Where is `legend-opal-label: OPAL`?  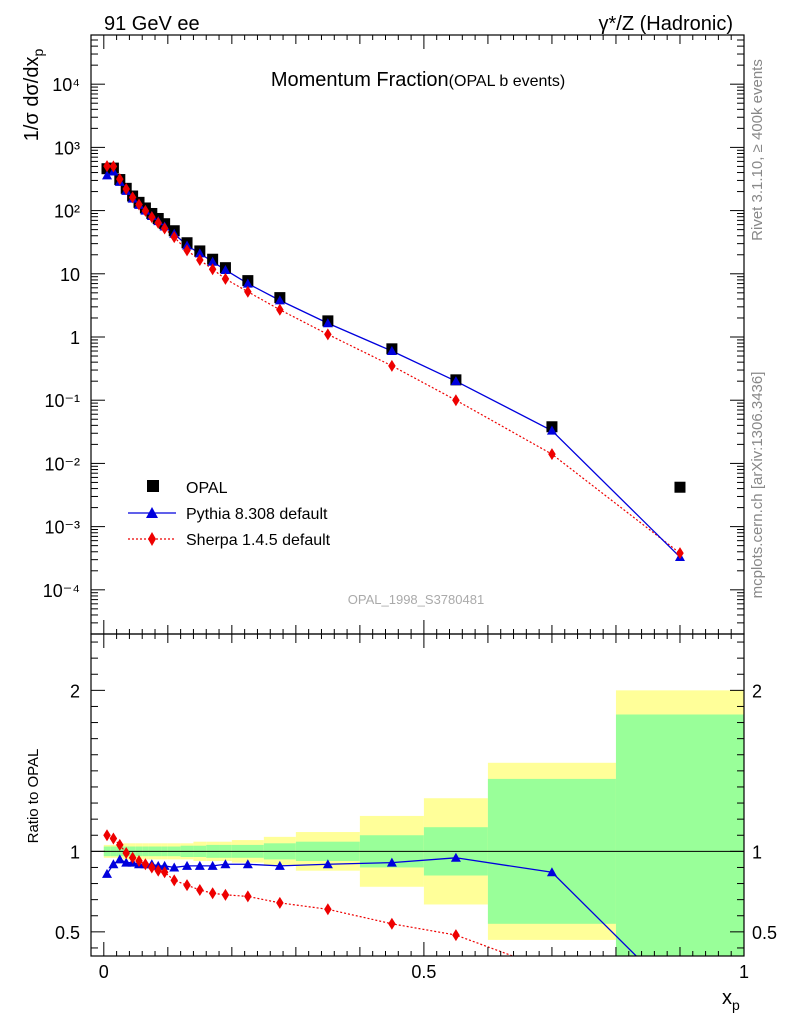
legend-opal-label: OPAL is located at coordinates (207, 488).